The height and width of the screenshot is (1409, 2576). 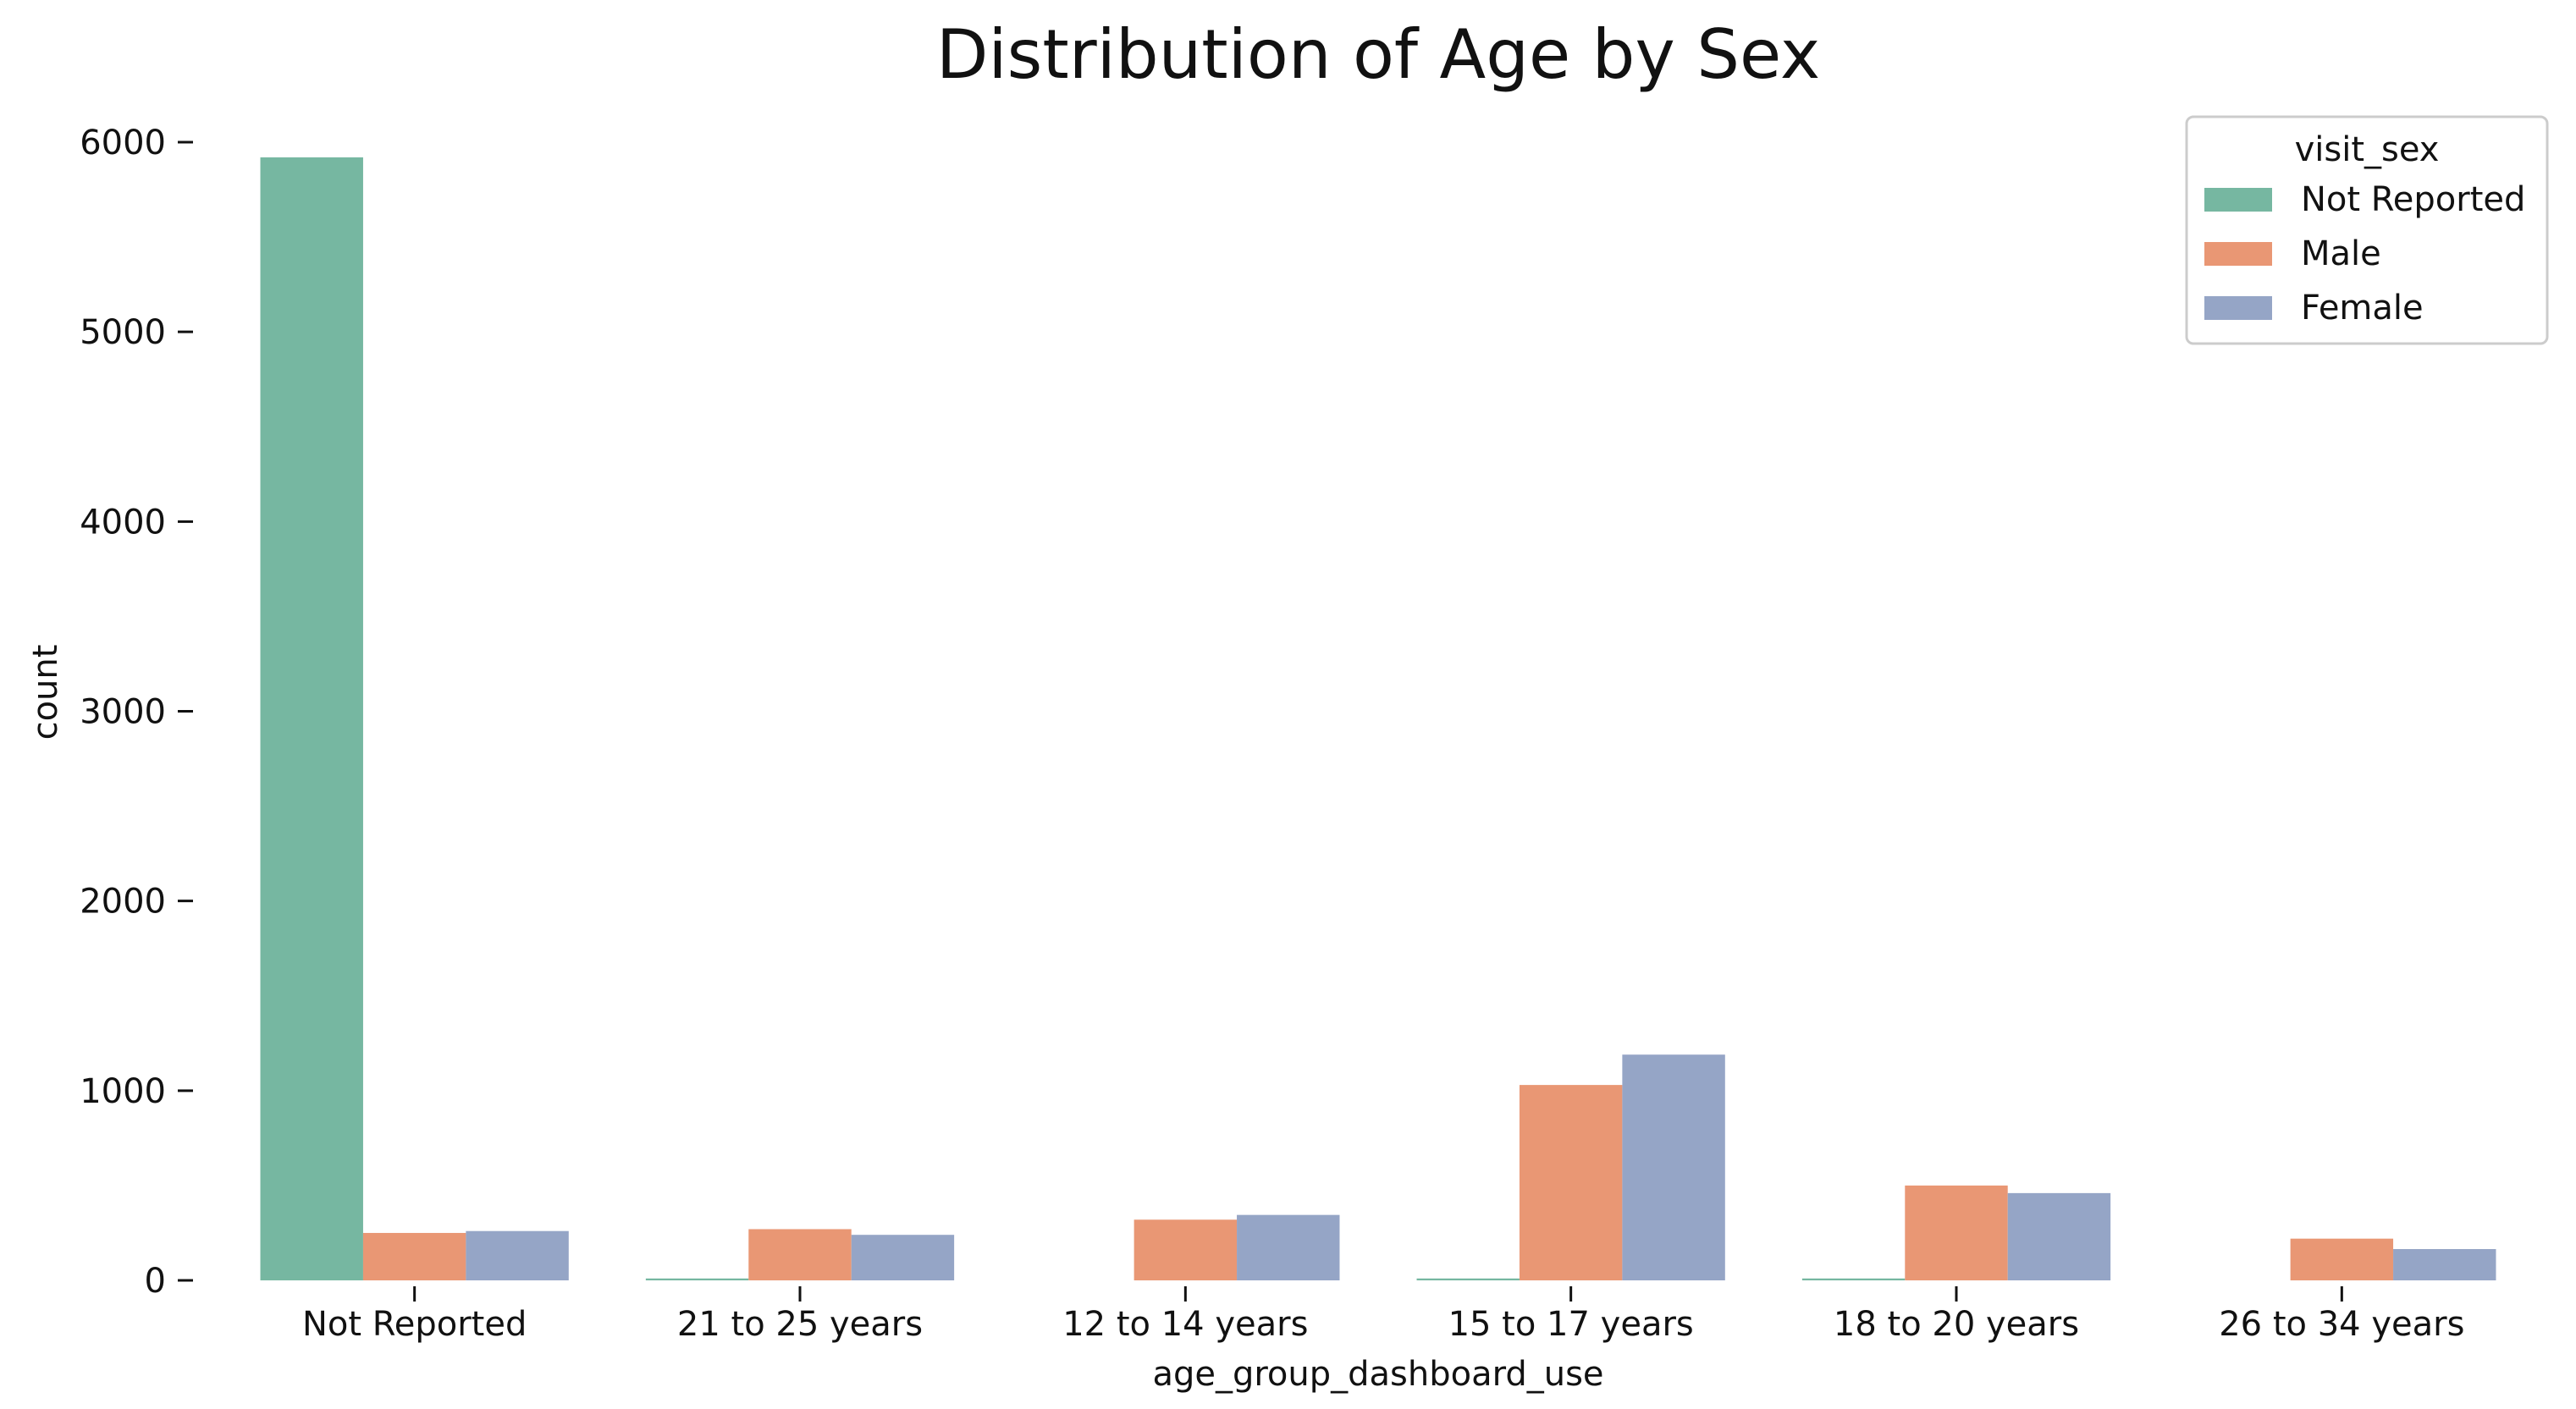 I want to click on y-tick-label: 1000, so click(x=123, y=1091).